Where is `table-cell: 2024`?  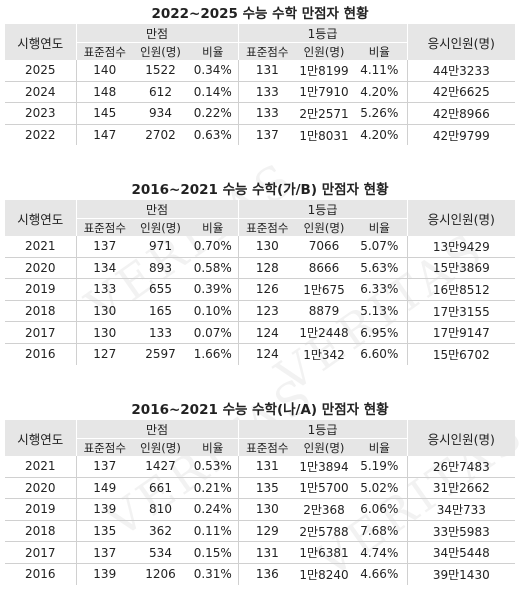 table-cell: 2024 is located at coordinates (40, 92).